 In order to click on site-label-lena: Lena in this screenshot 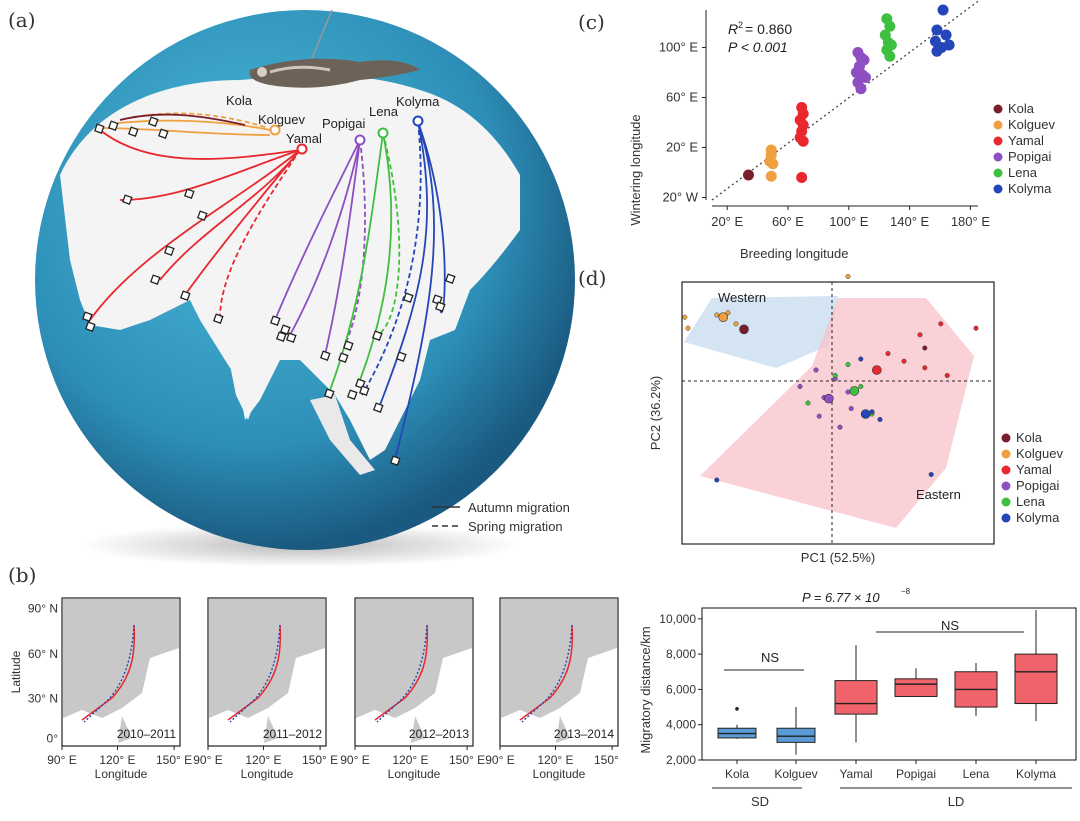, I will do `click(384, 111)`.